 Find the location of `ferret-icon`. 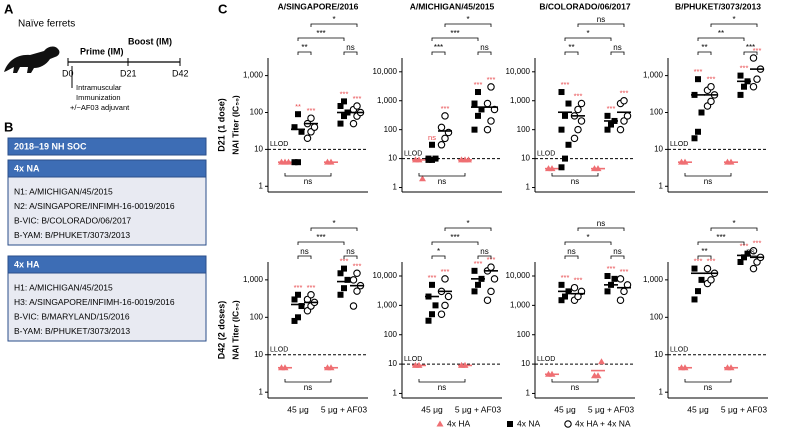

ferret-icon is located at coordinates (32, 59).